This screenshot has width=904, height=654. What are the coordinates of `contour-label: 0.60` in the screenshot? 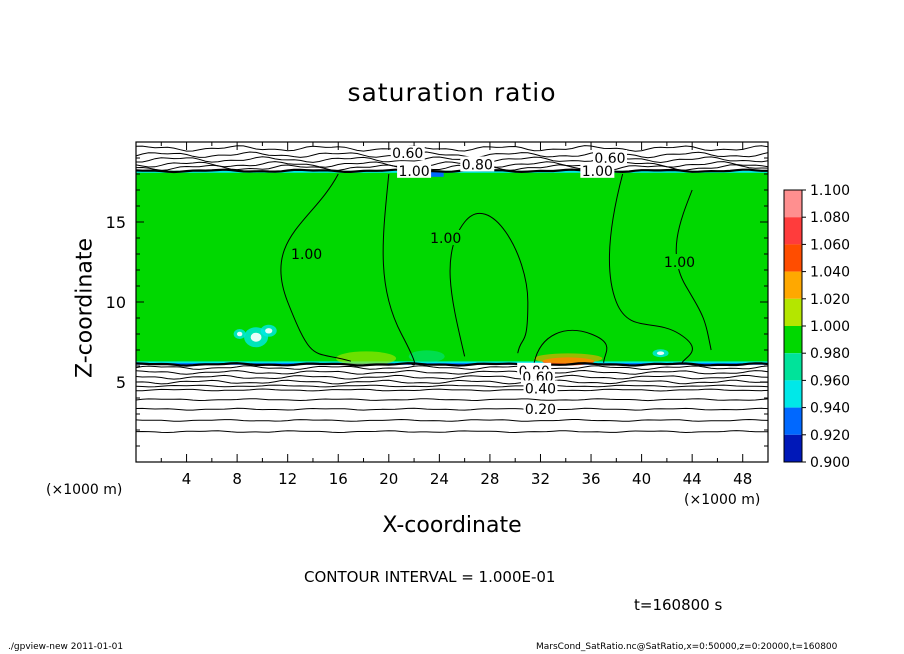 It's located at (407, 154).